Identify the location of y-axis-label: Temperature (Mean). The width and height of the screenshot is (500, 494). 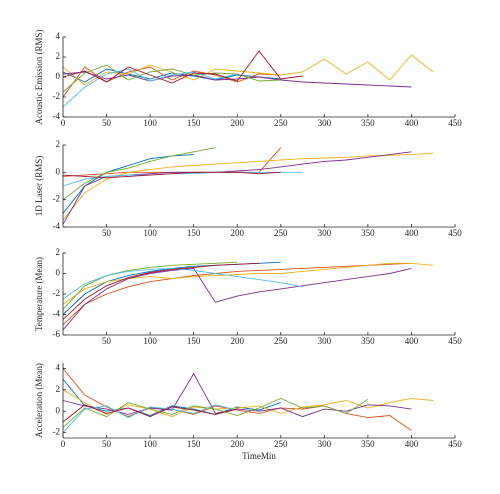
(39, 294).